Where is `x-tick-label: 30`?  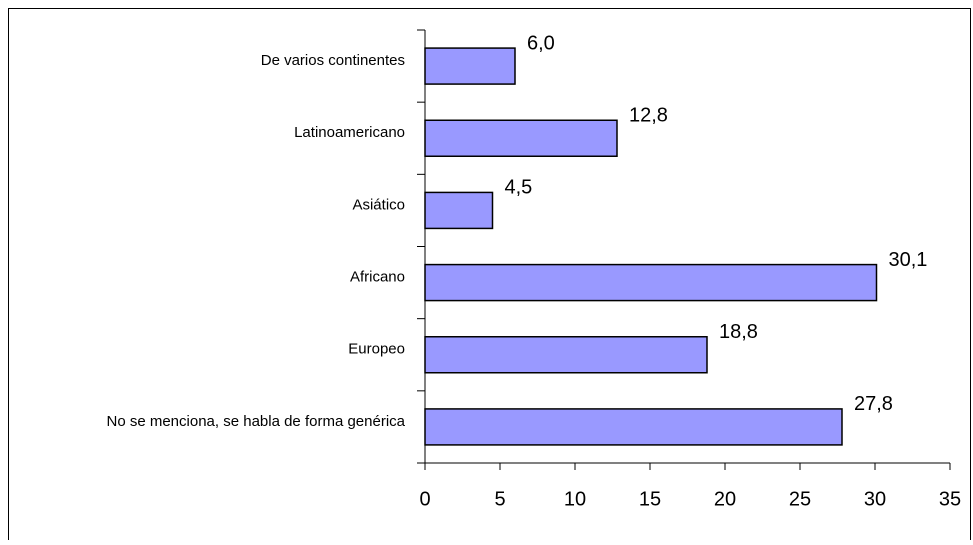 x-tick-label: 30 is located at coordinates (875, 499).